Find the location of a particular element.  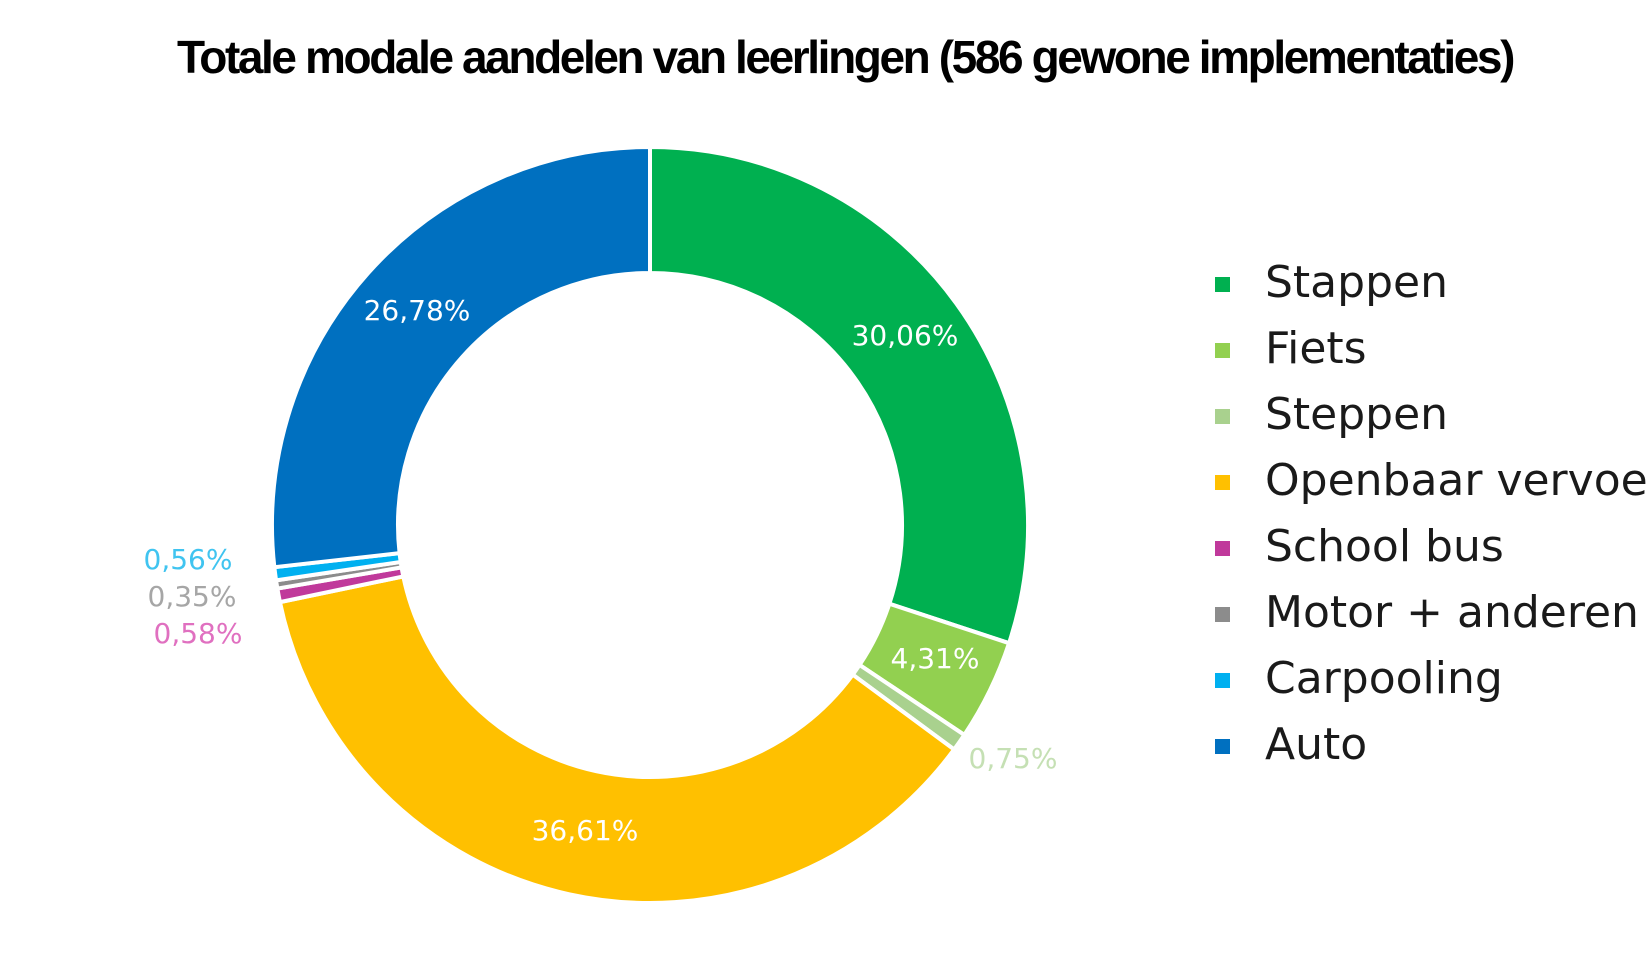

legend-item-steppen: Steppen is located at coordinates (1430, 420).